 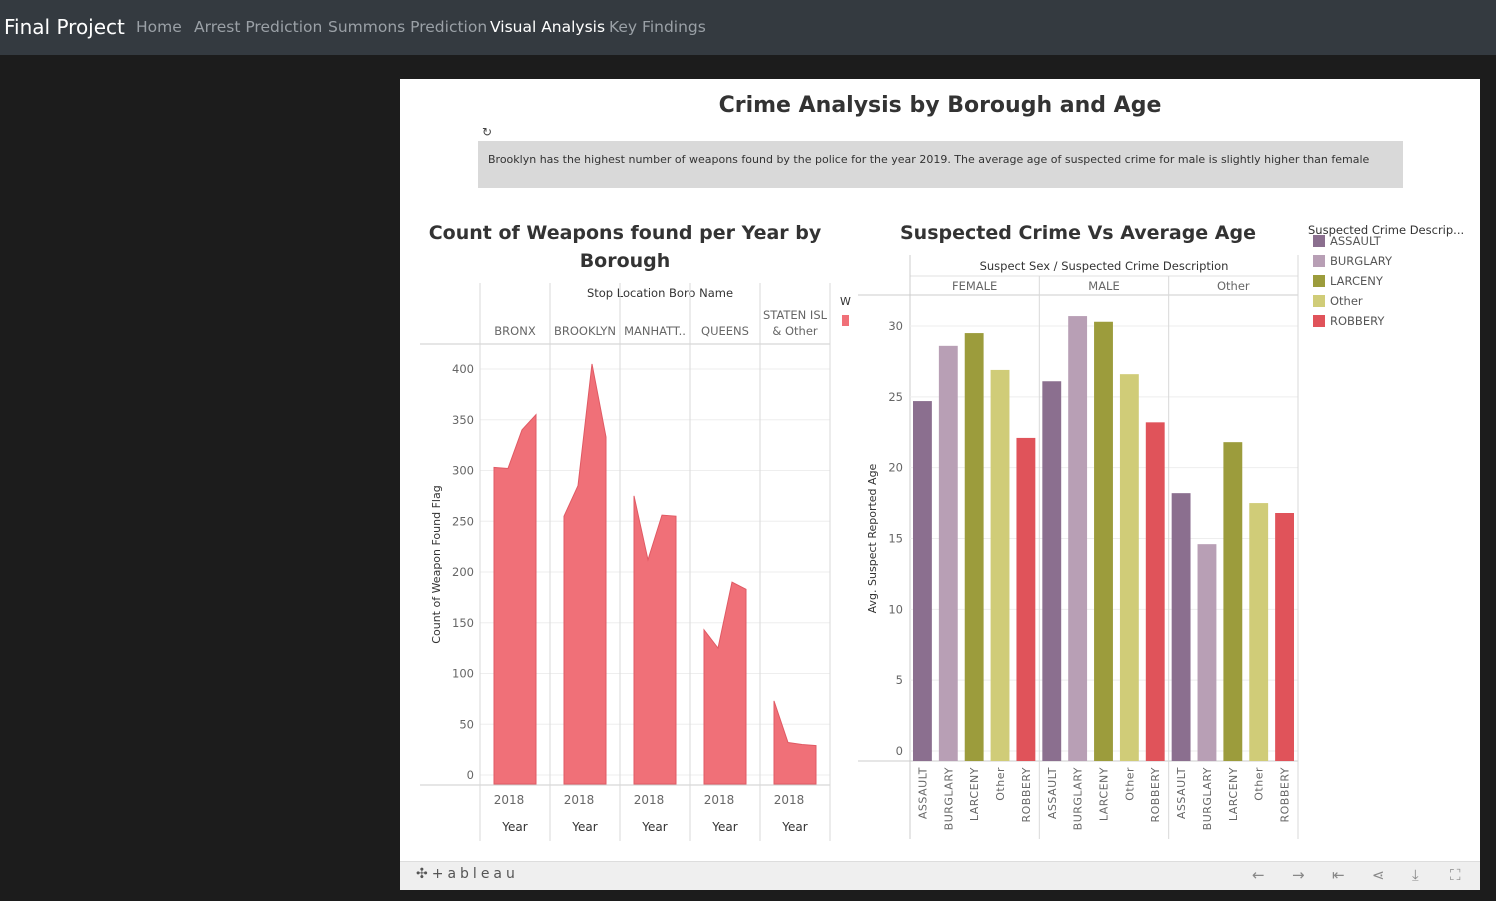 What do you see at coordinates (585, 574) in the screenshot?
I see `area-series-brooklyn` at bounding box center [585, 574].